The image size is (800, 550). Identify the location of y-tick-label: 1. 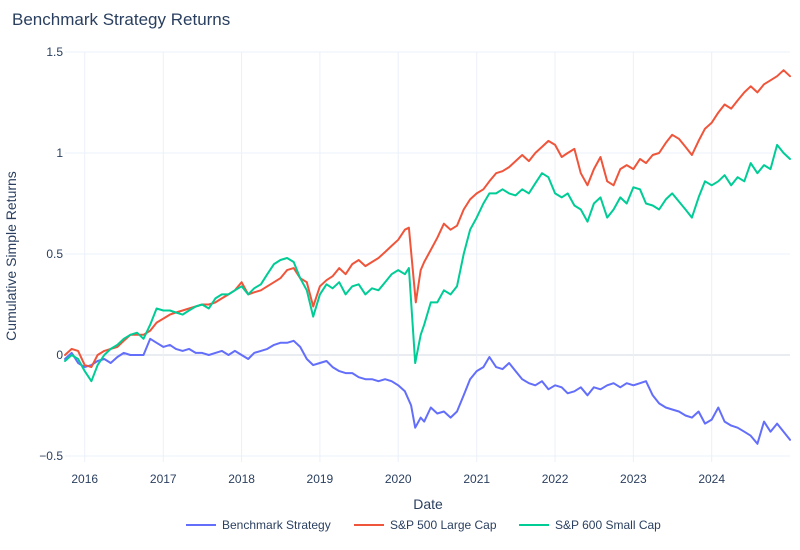
(59, 153).